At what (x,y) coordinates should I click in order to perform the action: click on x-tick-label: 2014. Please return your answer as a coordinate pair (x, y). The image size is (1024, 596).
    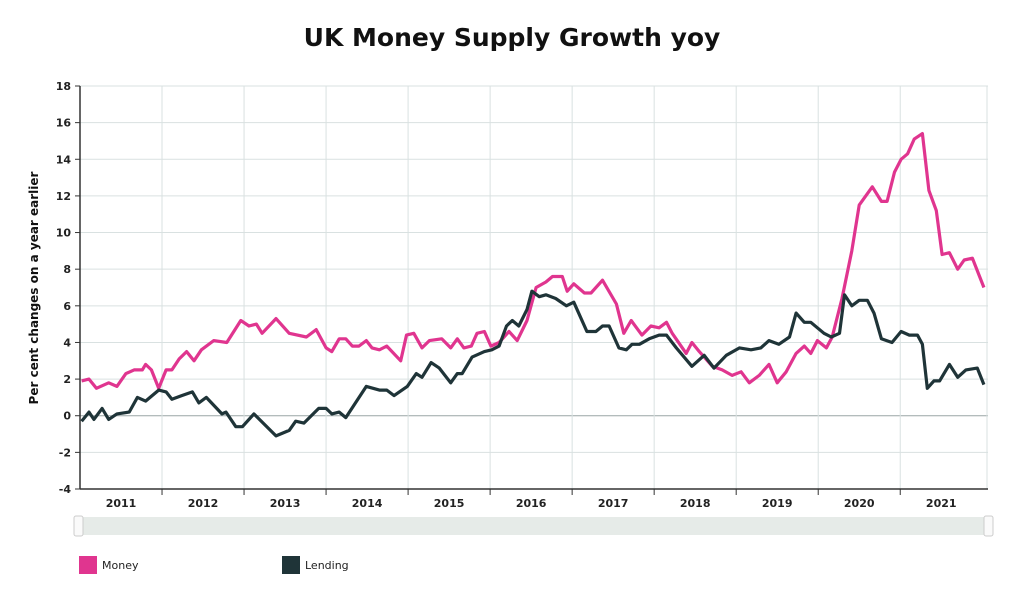
    Looking at the image, I should click on (367, 503).